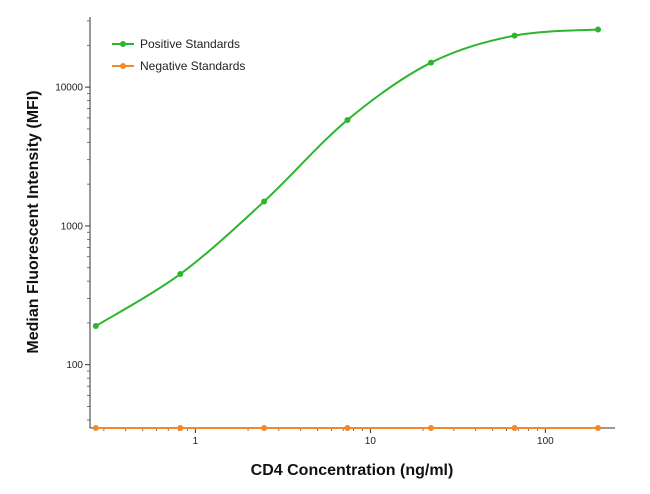  Describe the element at coordinates (74, 365) in the screenshot. I see `y-tick-label: 100` at that location.